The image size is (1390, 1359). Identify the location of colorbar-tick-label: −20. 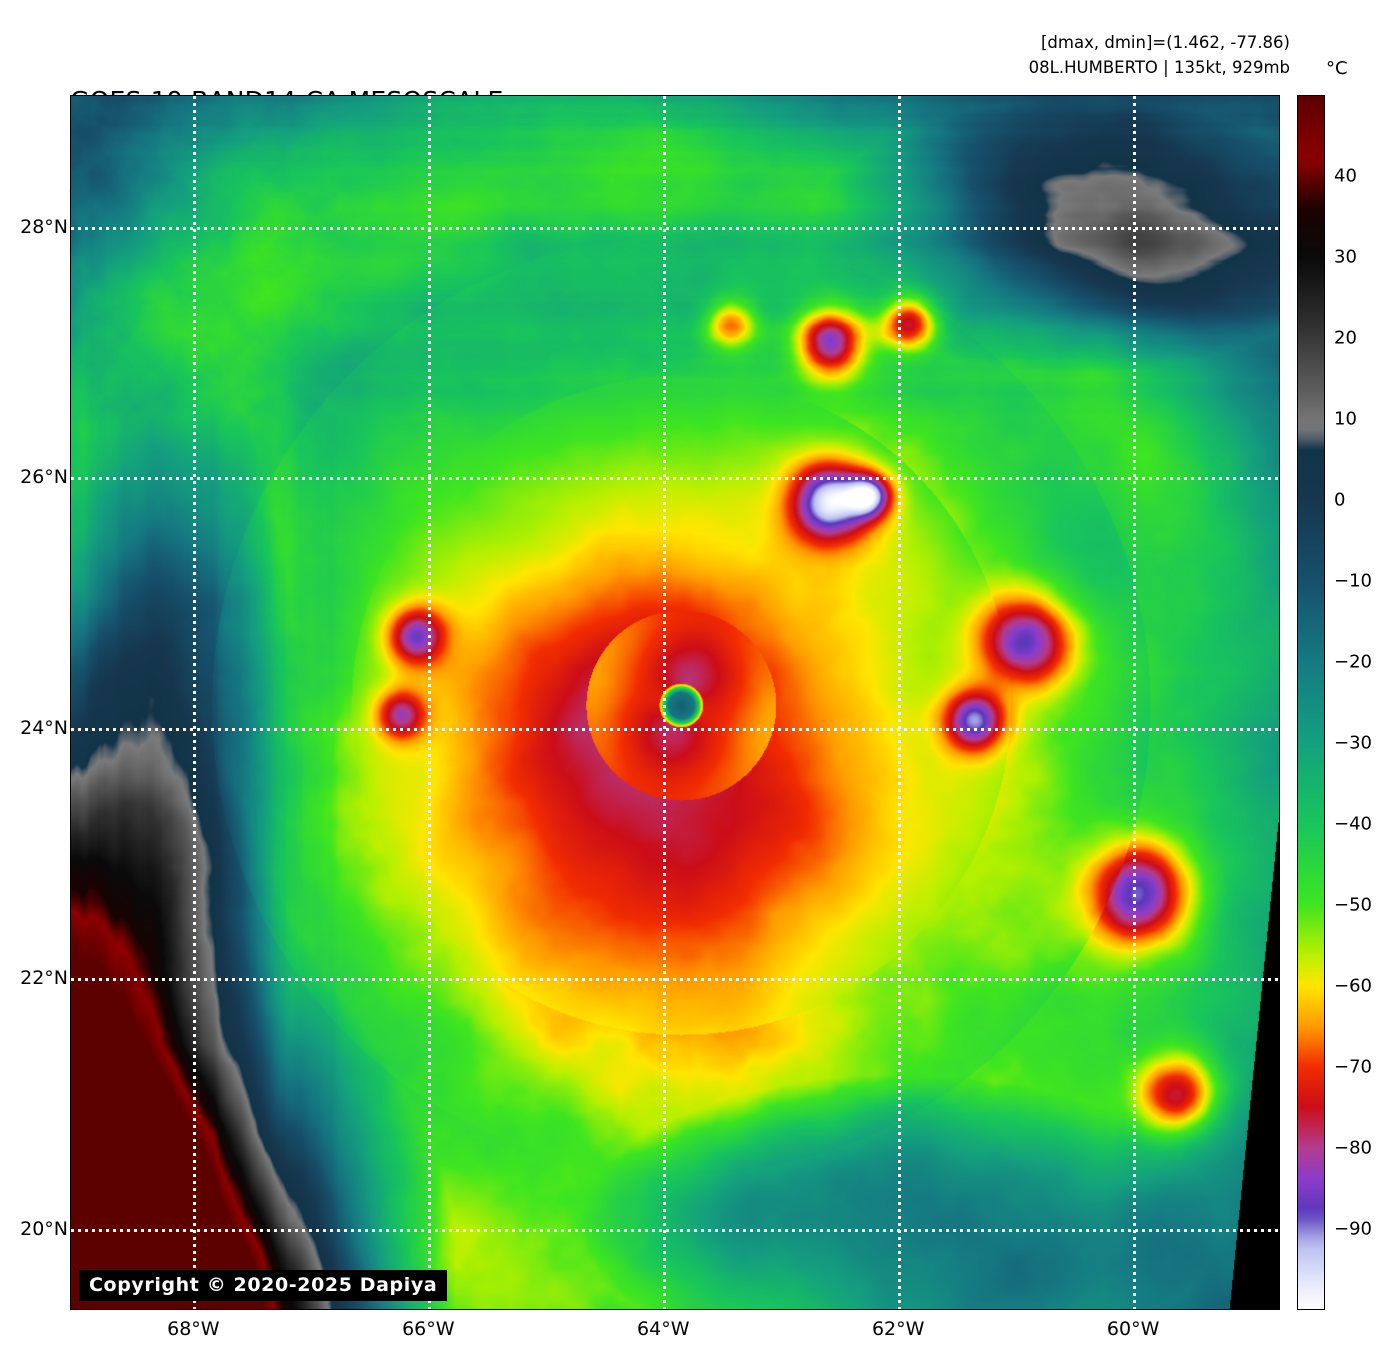
(1353, 662).